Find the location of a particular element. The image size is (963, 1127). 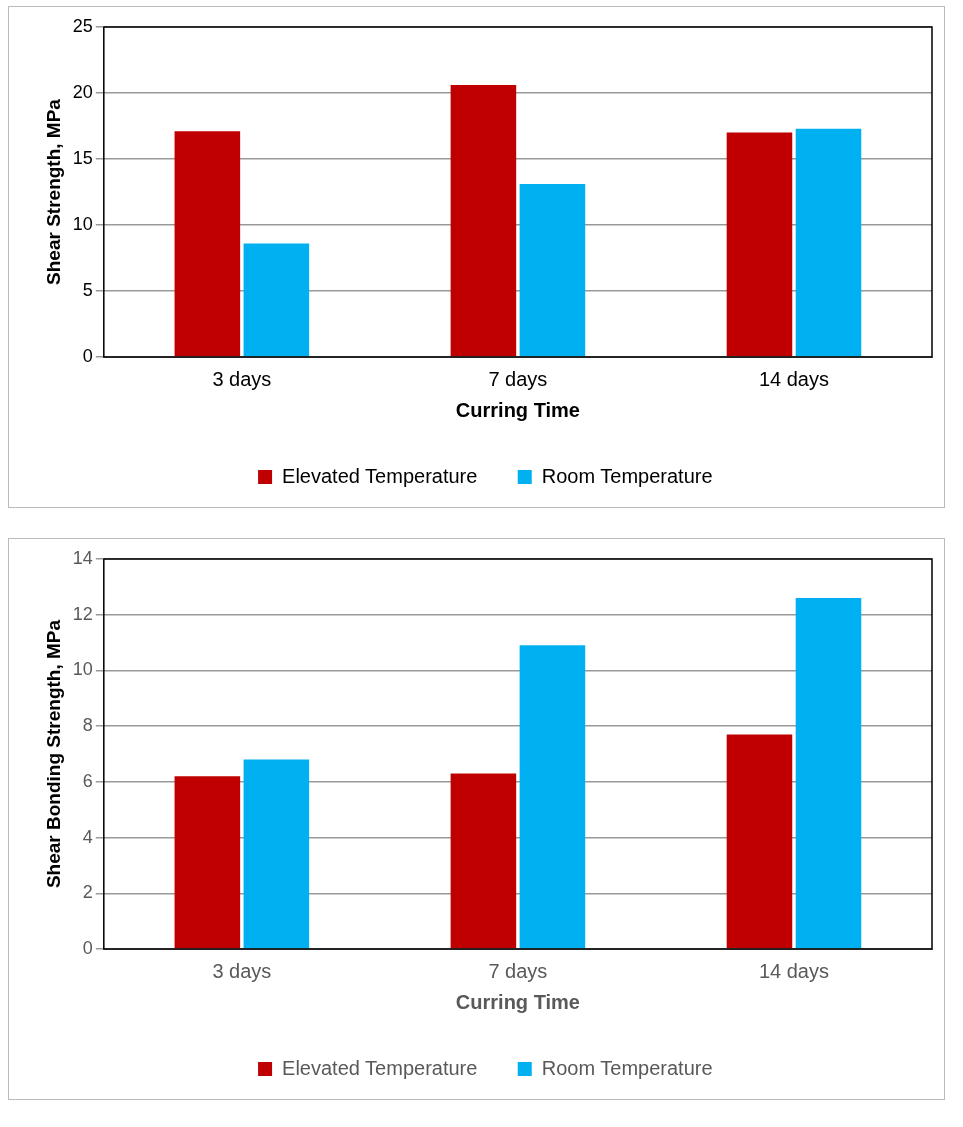

y-tick-label: 12 is located at coordinates (82, 613).